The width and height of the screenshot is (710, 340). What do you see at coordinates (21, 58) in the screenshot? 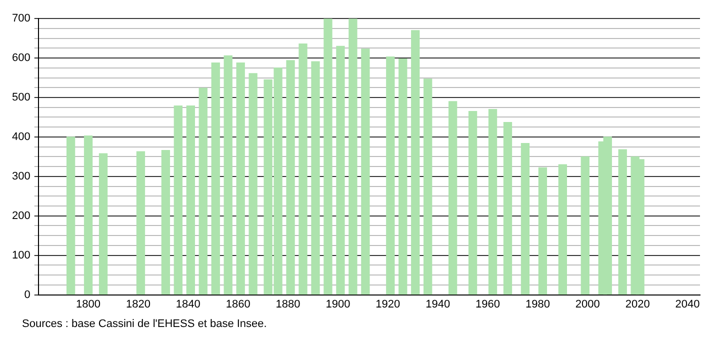
I see `y-tick-label: 600` at bounding box center [21, 58].